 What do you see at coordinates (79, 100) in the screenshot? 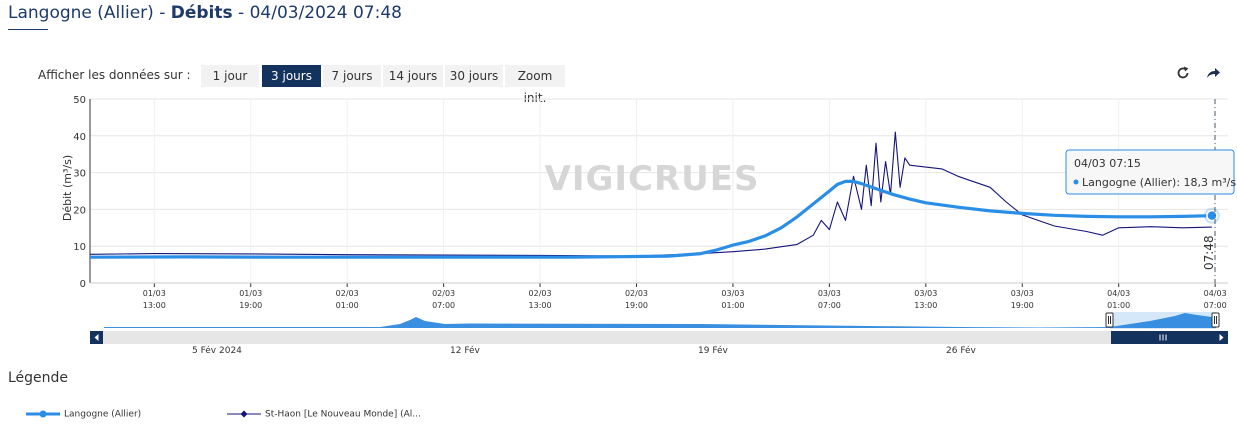
I see `y-tick-label: 50` at bounding box center [79, 100].